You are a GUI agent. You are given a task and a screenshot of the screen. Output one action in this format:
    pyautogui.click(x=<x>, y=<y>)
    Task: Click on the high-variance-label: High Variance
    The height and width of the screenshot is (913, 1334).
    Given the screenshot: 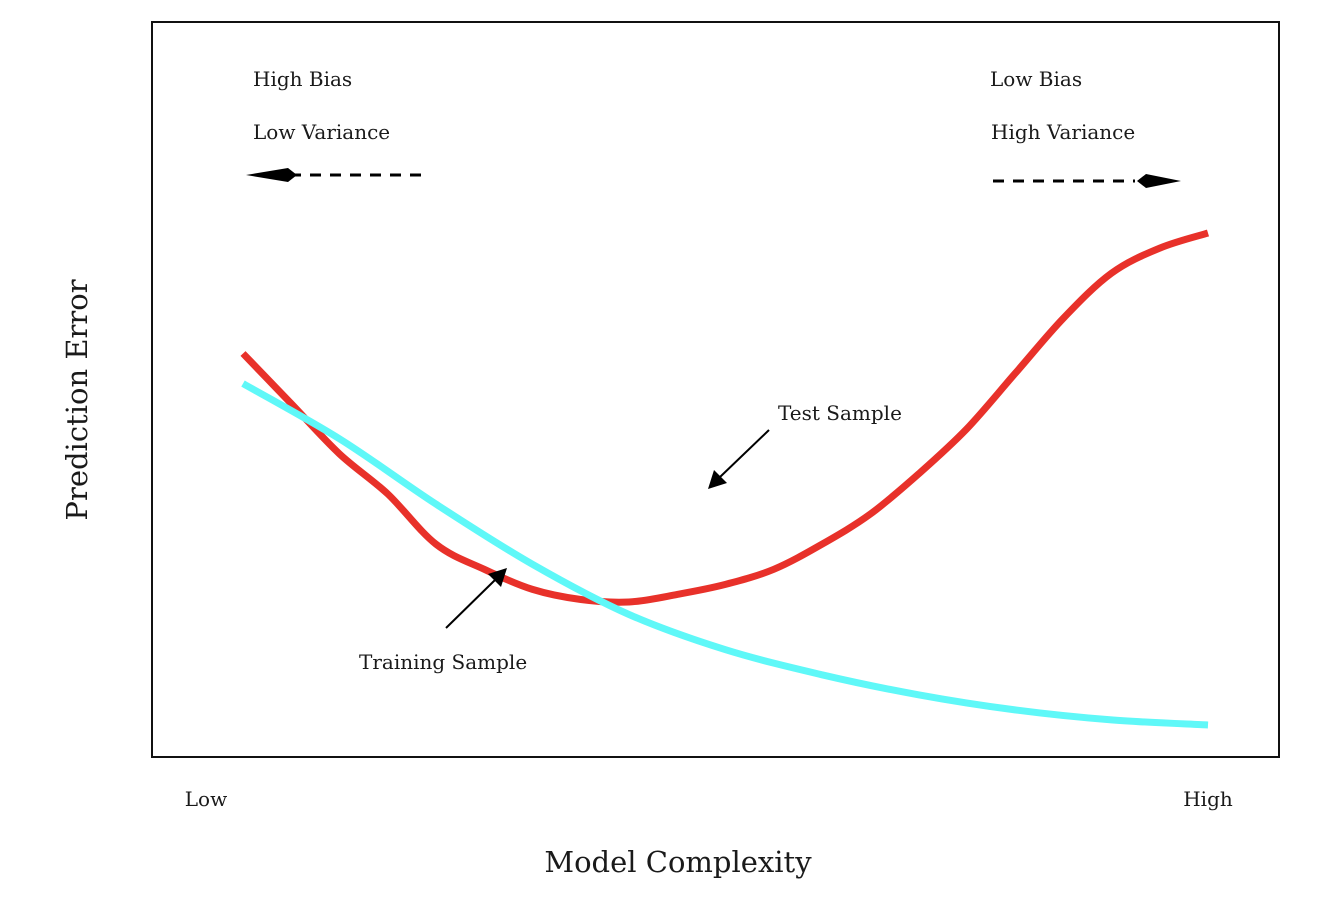 What is the action you would take?
    pyautogui.click(x=1063, y=132)
    